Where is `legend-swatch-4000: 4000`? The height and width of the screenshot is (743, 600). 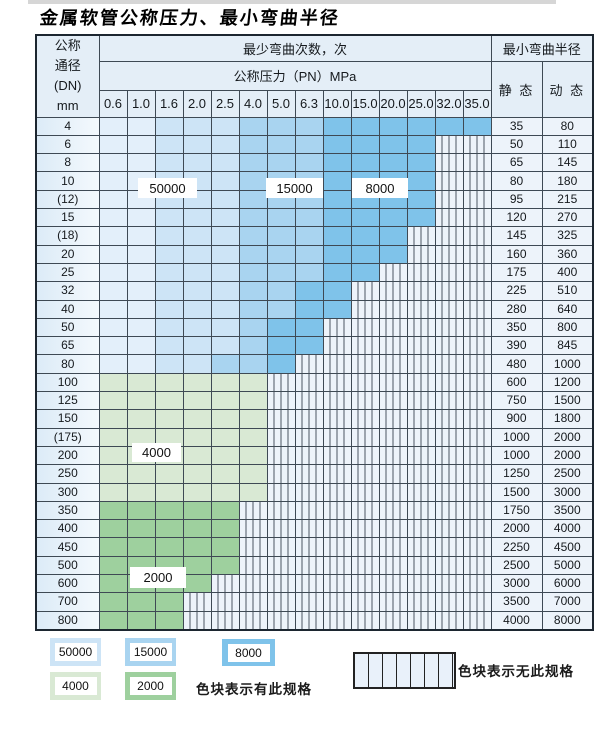
legend-swatch-4000: 4000 is located at coordinates (75, 686).